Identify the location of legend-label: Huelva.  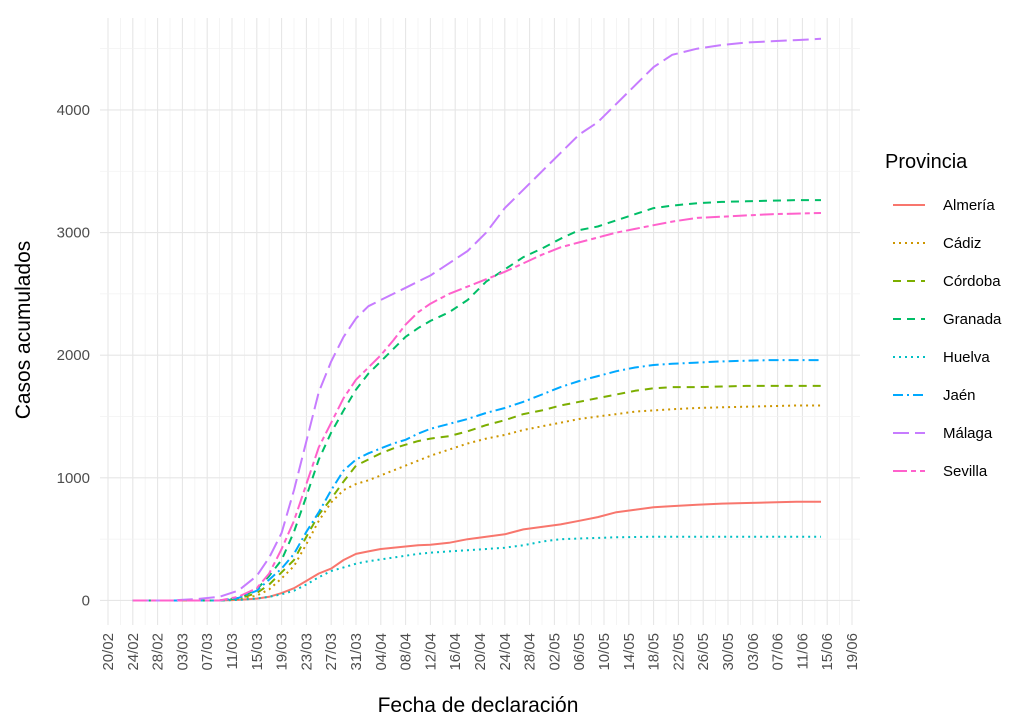
(966, 357).